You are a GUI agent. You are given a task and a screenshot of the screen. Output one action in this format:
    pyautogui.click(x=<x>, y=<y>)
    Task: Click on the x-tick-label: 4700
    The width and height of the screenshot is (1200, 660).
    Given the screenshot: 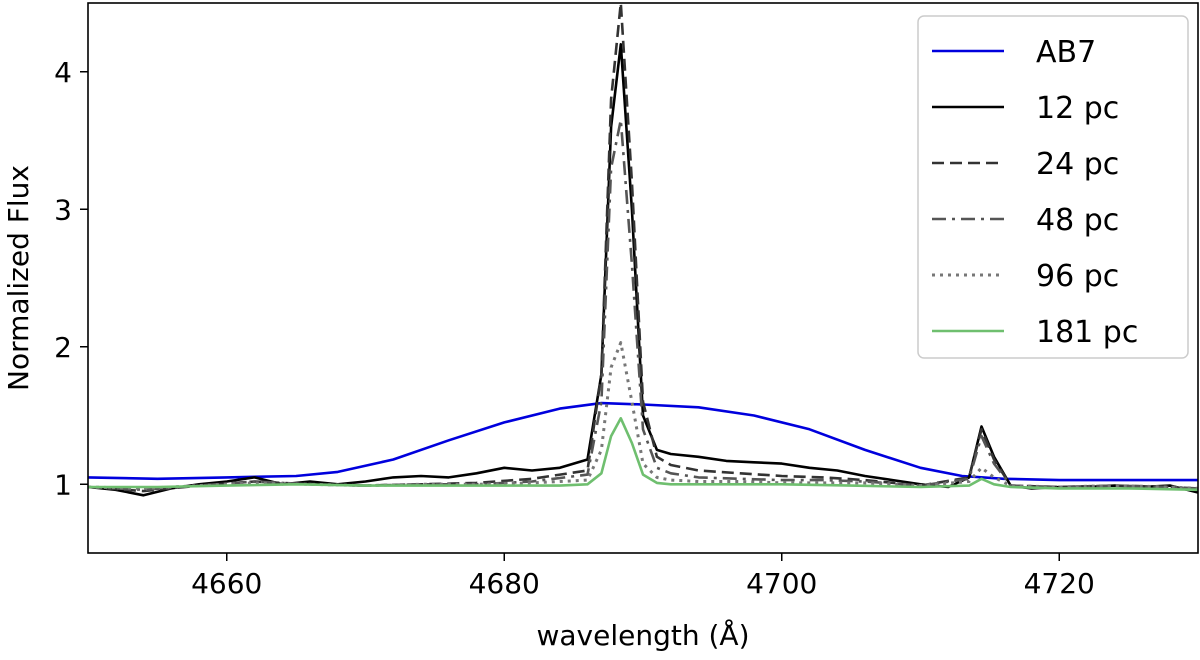 What is the action you would take?
    pyautogui.click(x=781, y=583)
    